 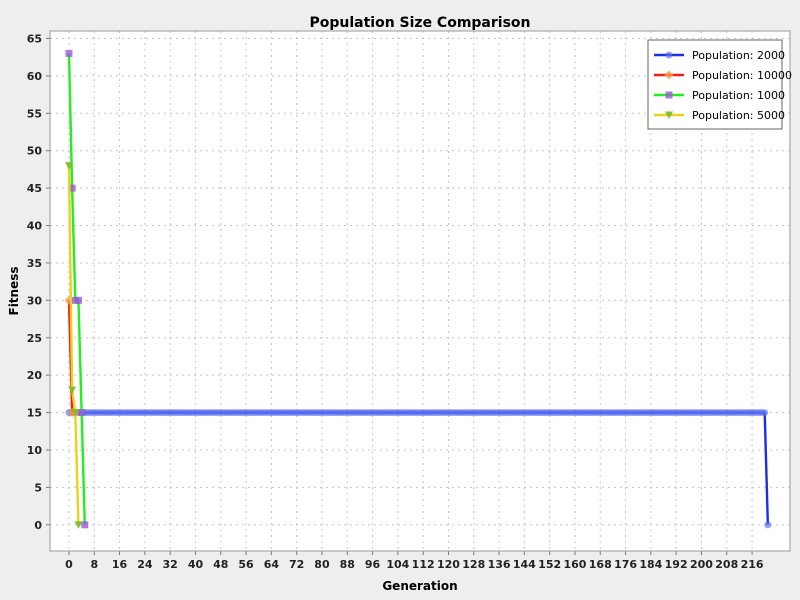 I want to click on x-tick-label: 120, so click(x=448, y=564).